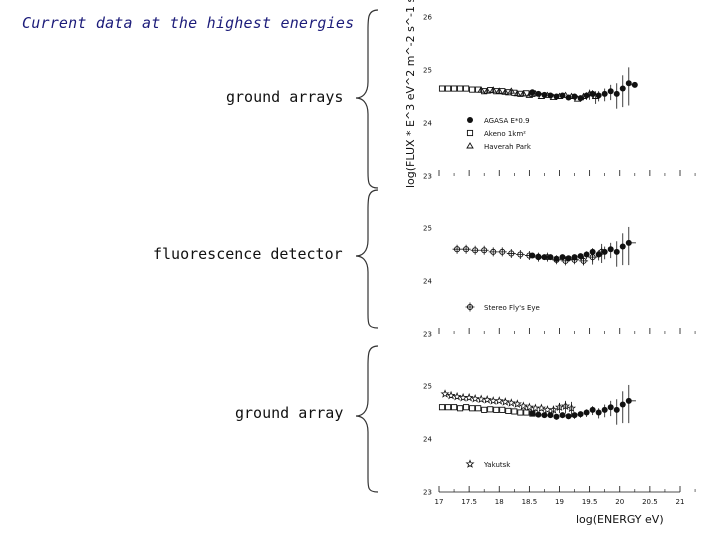  Describe the element at coordinates (508, 147) in the screenshot. I see `legend-label: Haverah Park` at that location.